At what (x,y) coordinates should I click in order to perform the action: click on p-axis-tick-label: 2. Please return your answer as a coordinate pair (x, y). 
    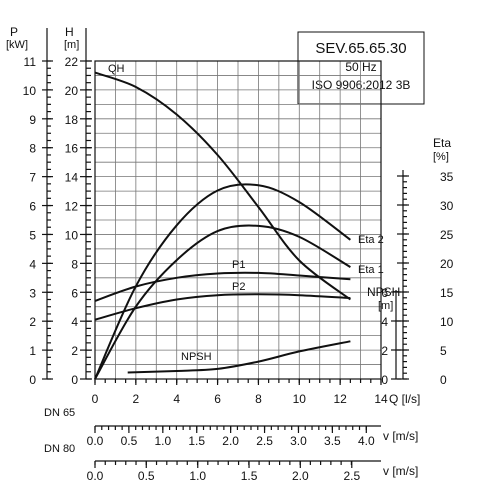
    Looking at the image, I should click on (32, 322).